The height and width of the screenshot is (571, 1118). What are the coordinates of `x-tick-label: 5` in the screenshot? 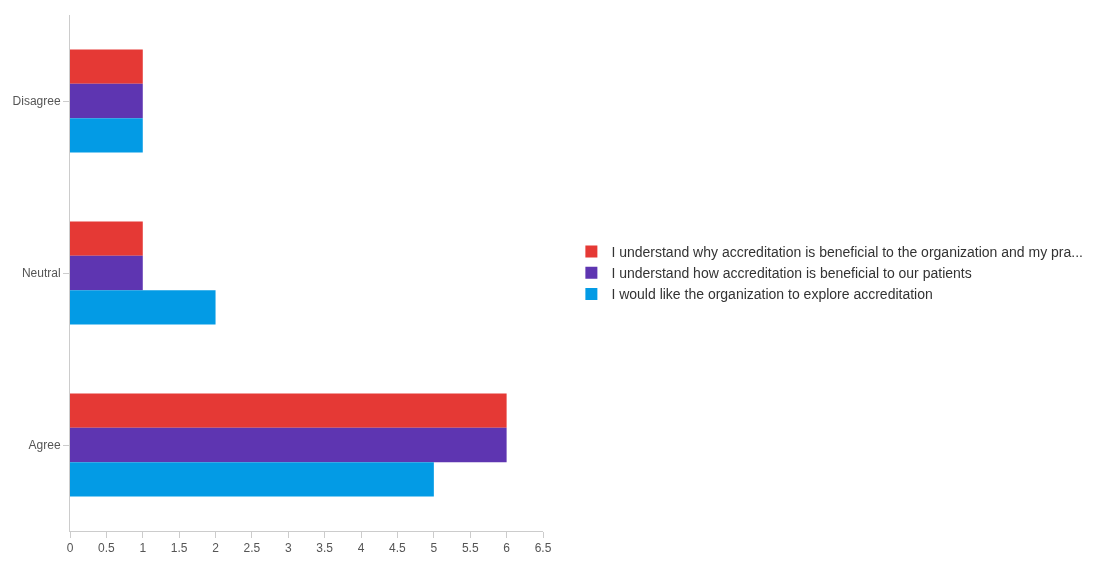 It's located at (434, 548).